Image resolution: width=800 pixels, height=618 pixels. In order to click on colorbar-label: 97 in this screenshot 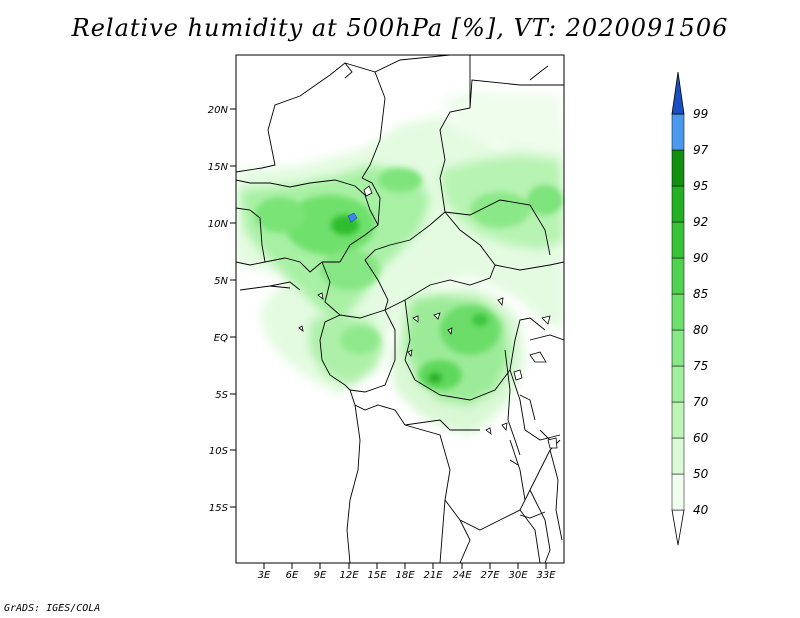, I will do `click(701, 150)`.